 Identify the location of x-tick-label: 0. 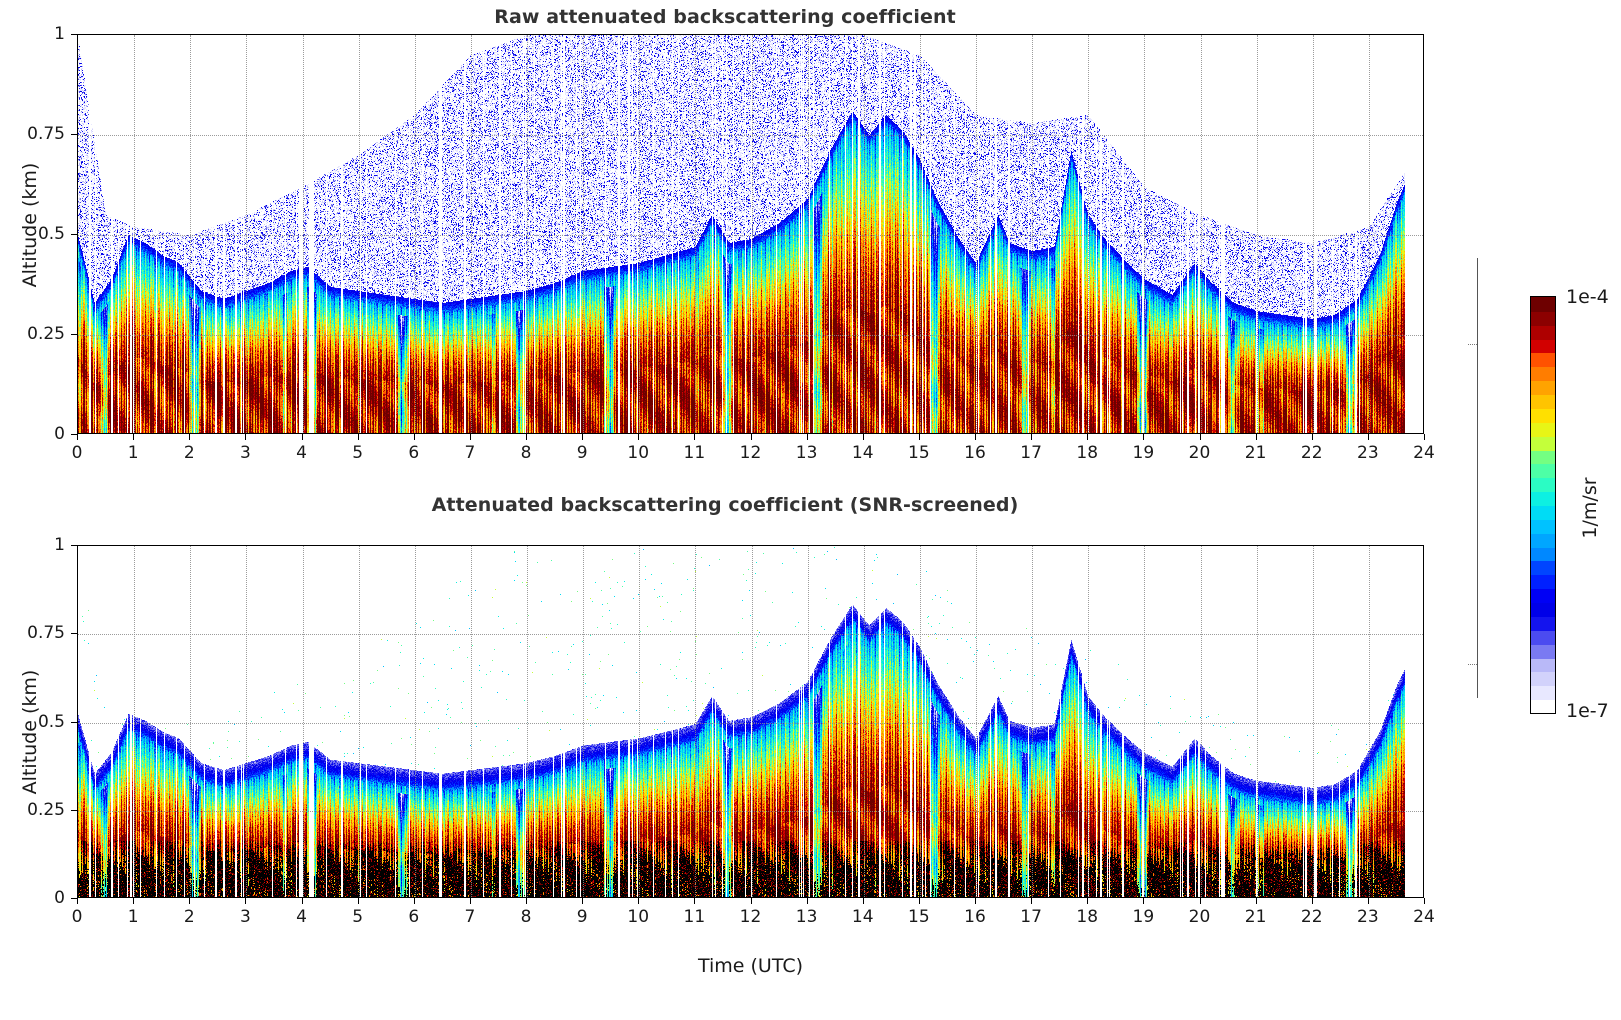
(77, 917).